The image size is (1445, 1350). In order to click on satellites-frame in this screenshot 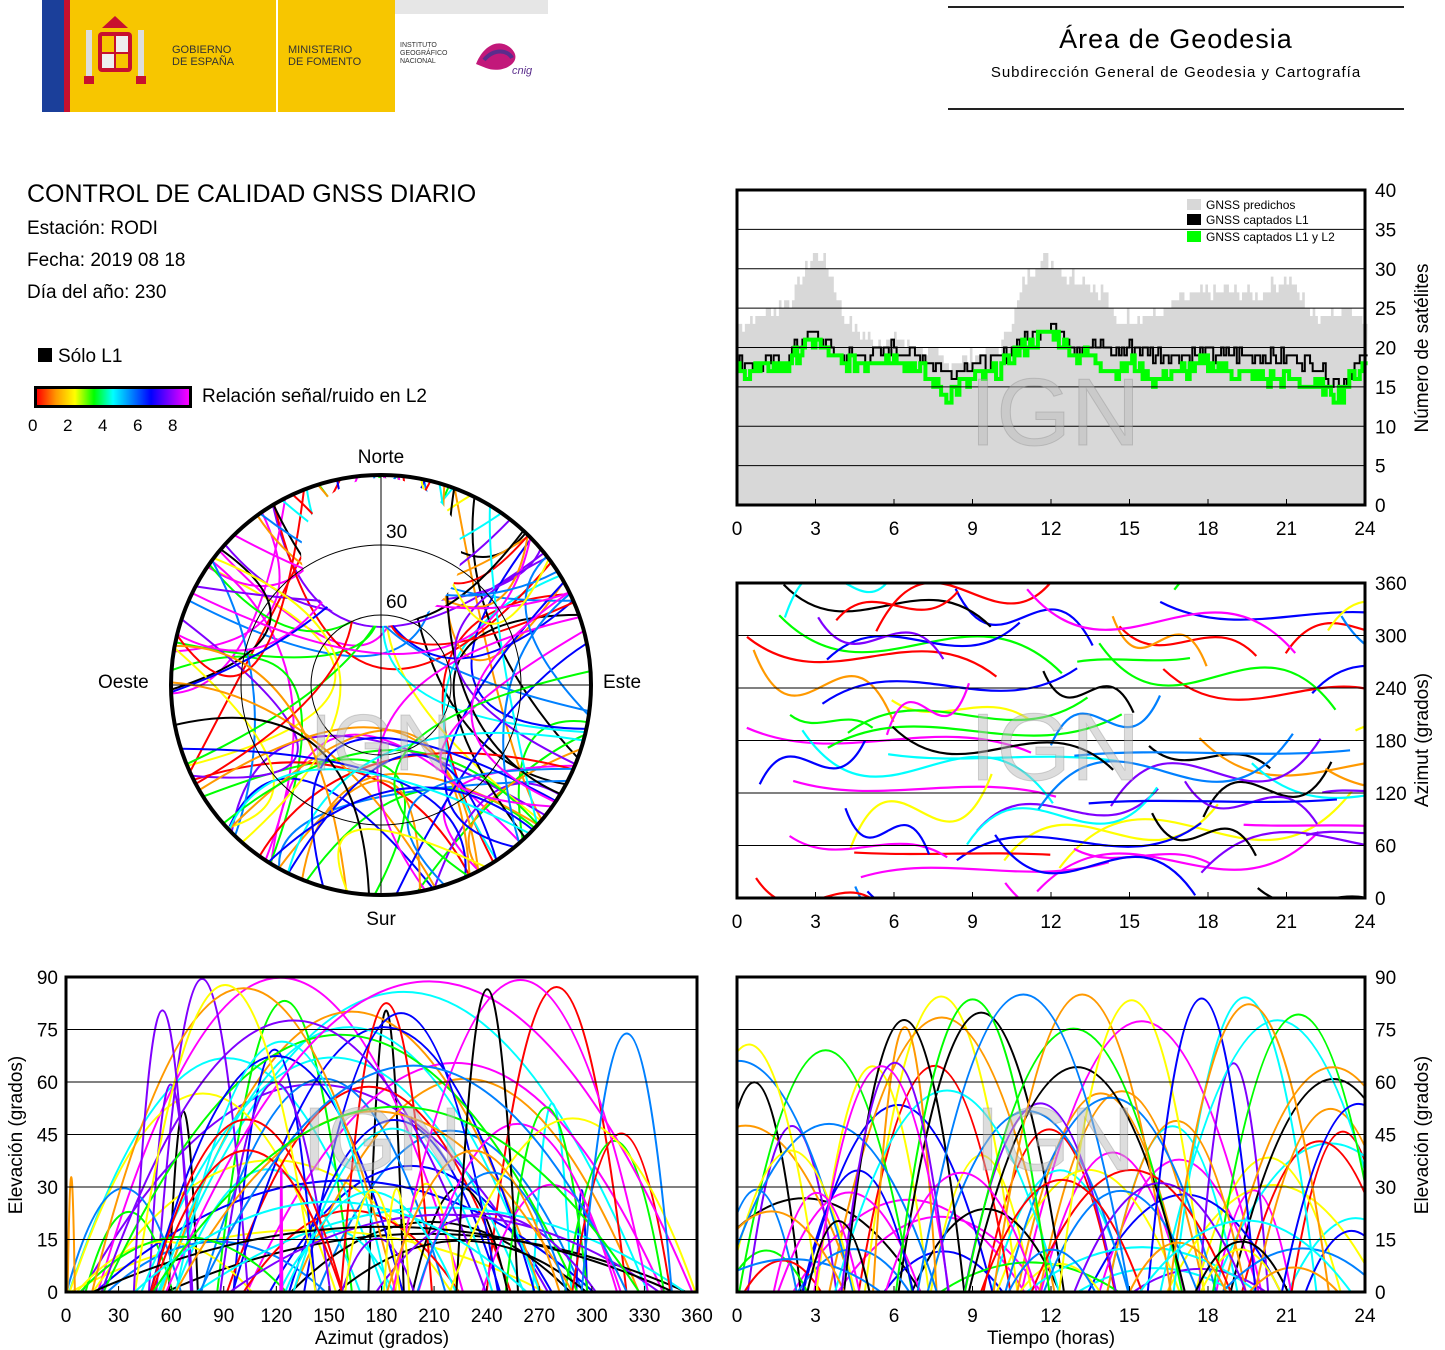, I will do `click(1051, 347)`.